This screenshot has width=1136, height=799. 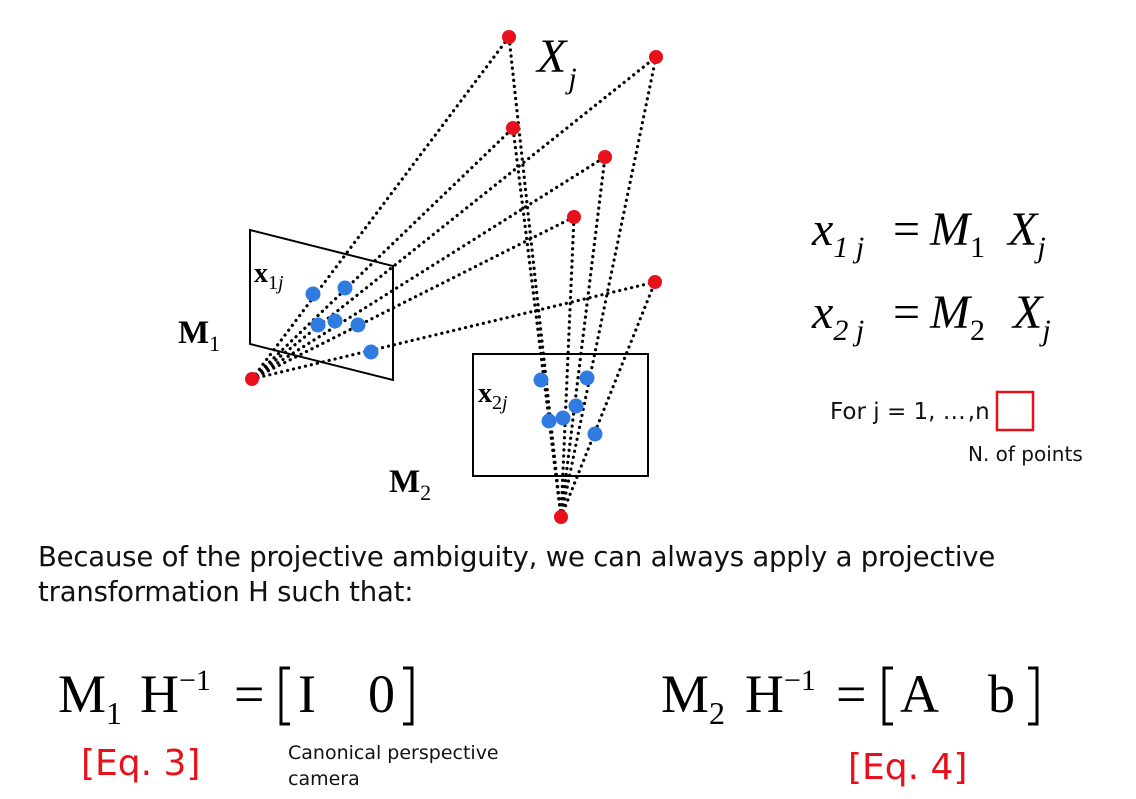 I want to click on equation-3: M1 H−1 = I 0, so click(x=236, y=697).